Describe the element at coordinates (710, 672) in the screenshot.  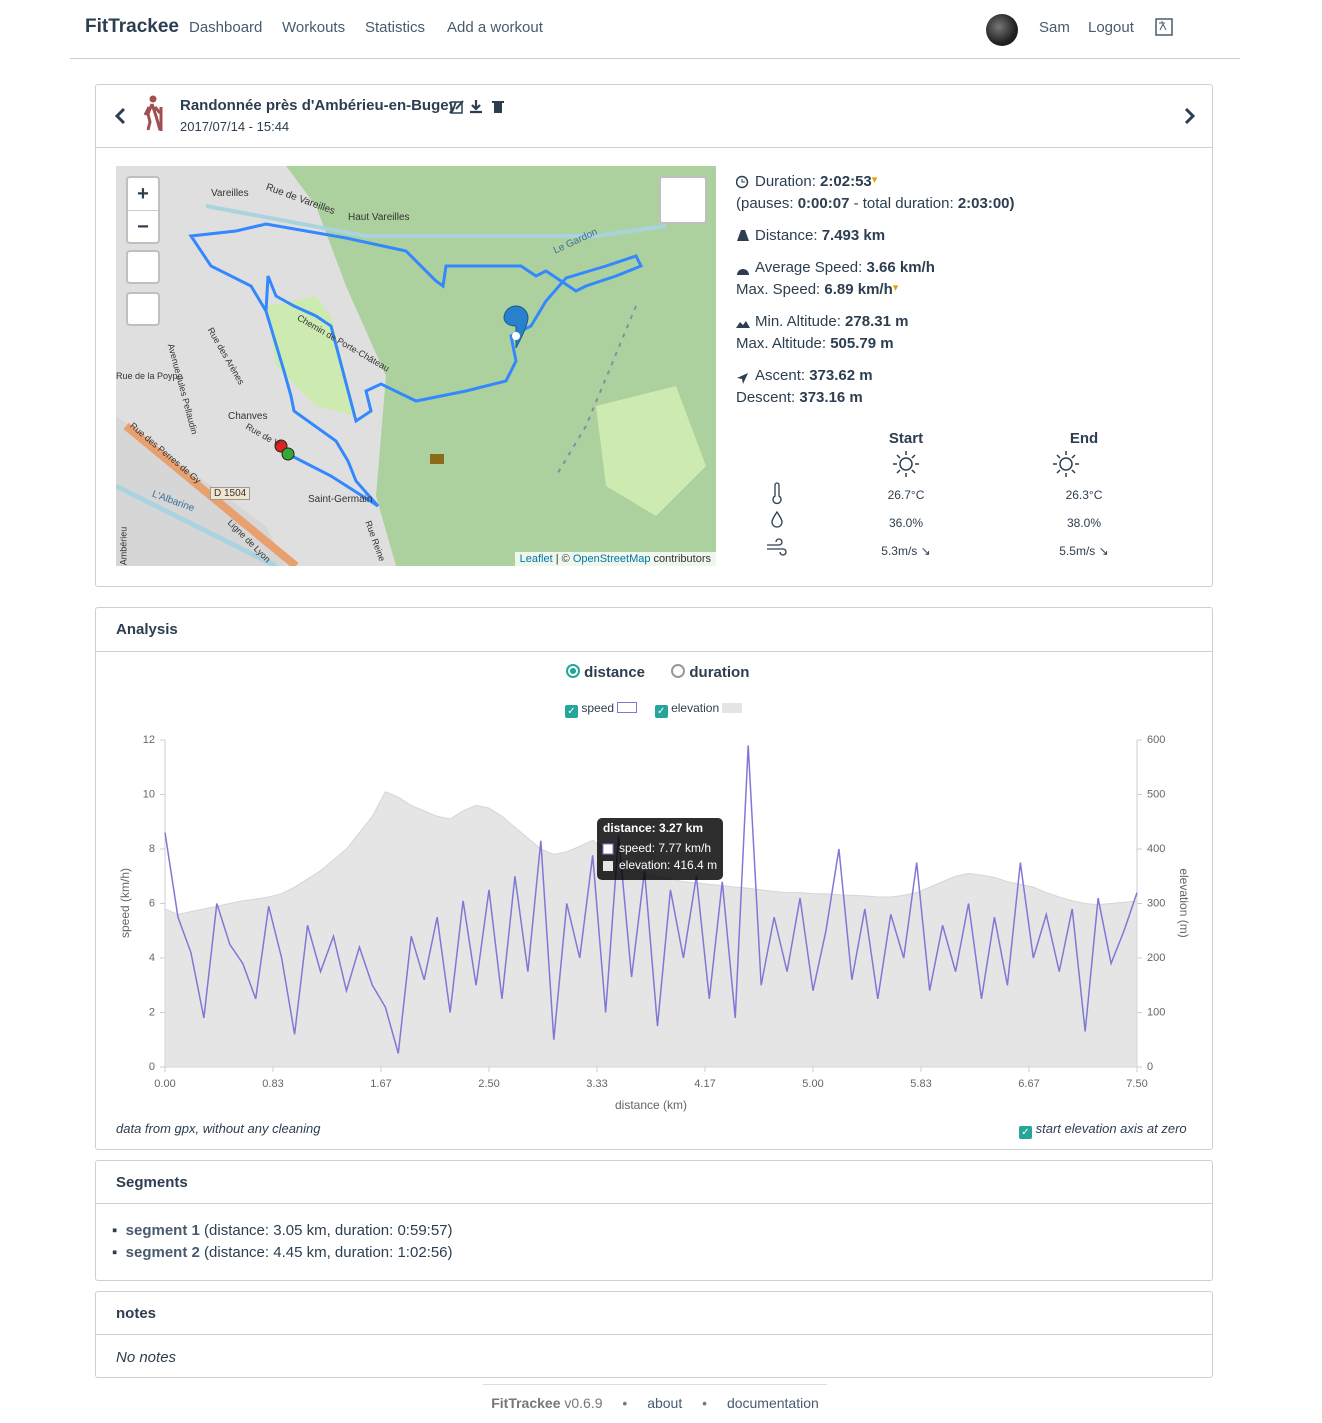
I see `radio-duration: duration` at that location.